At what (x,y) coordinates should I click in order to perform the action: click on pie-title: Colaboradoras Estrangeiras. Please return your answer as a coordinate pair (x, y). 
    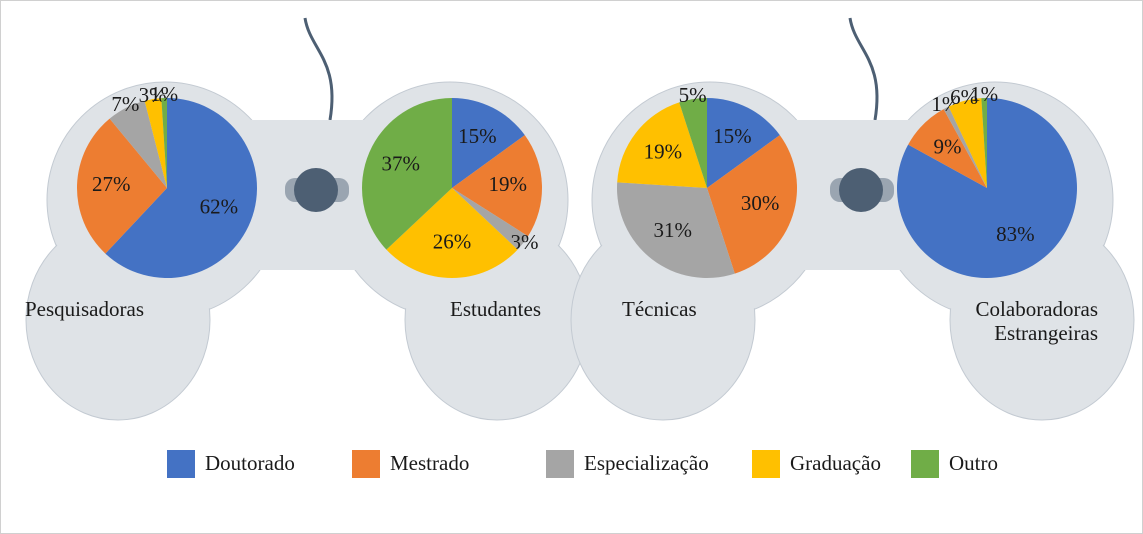
    Looking at the image, I should click on (1036, 321).